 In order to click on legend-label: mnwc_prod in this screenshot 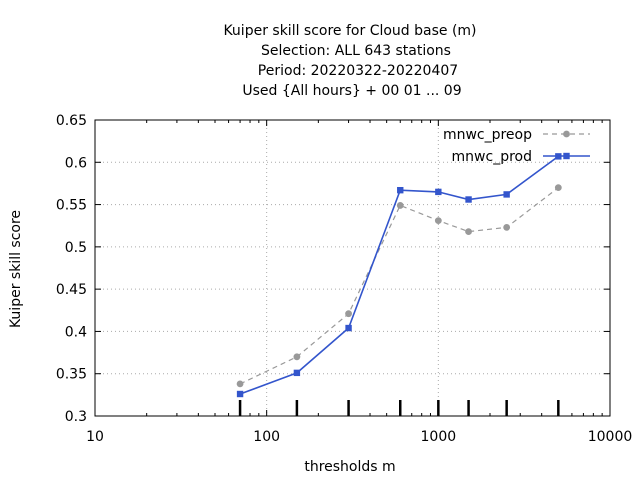, I will do `click(492, 157)`.